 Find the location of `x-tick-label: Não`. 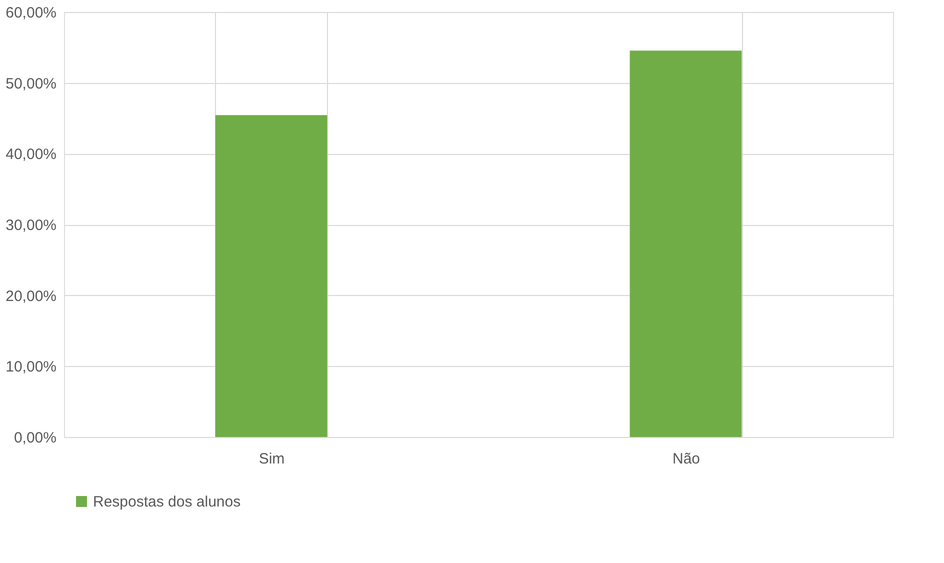

x-tick-label: Não is located at coordinates (686, 459).